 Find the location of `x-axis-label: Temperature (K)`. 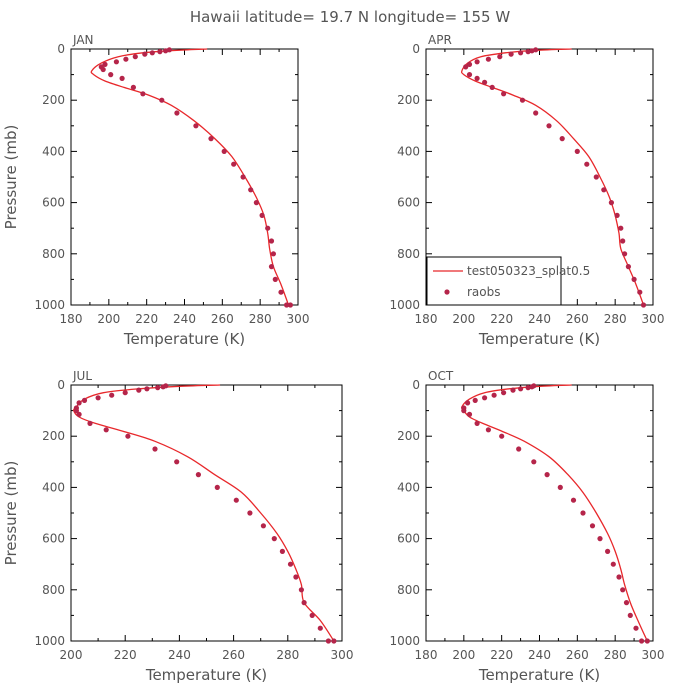

x-axis-label: Temperature (K) is located at coordinates (184, 339).